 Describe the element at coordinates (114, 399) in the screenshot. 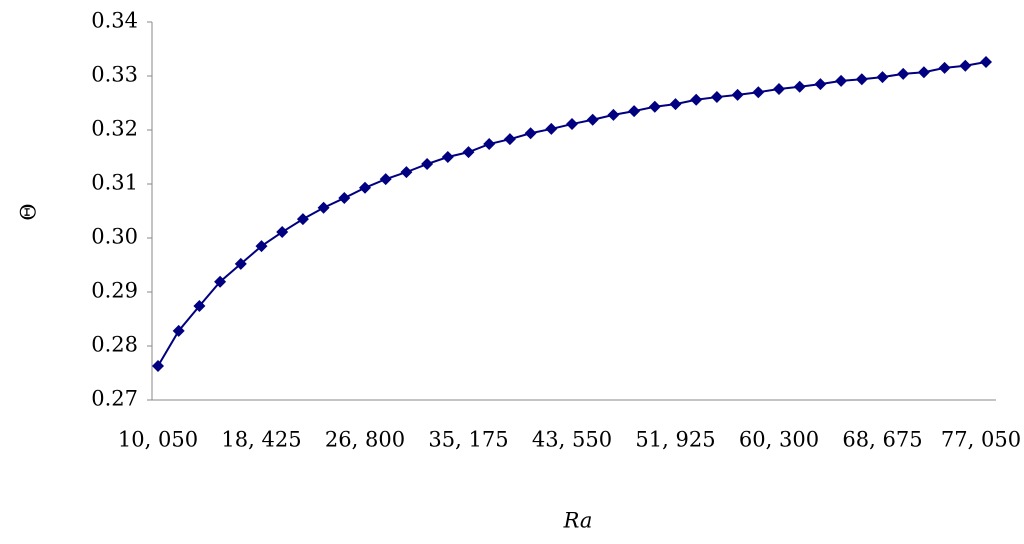

I see `y-tick-label: 0.27` at that location.